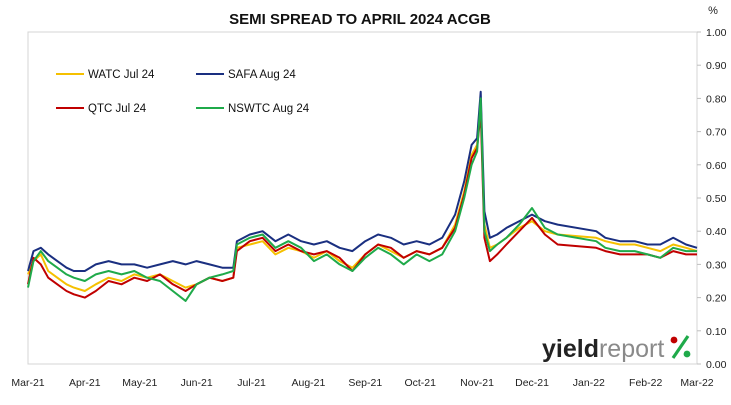  Describe the element at coordinates (197, 383) in the screenshot. I see `x-tick-label: Jun-21` at that location.